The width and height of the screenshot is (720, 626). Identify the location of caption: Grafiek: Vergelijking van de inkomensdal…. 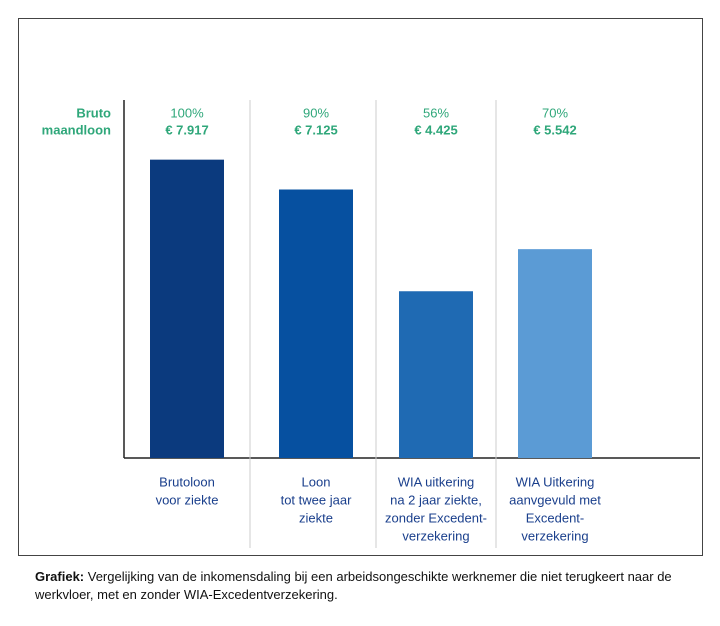
(355, 586).